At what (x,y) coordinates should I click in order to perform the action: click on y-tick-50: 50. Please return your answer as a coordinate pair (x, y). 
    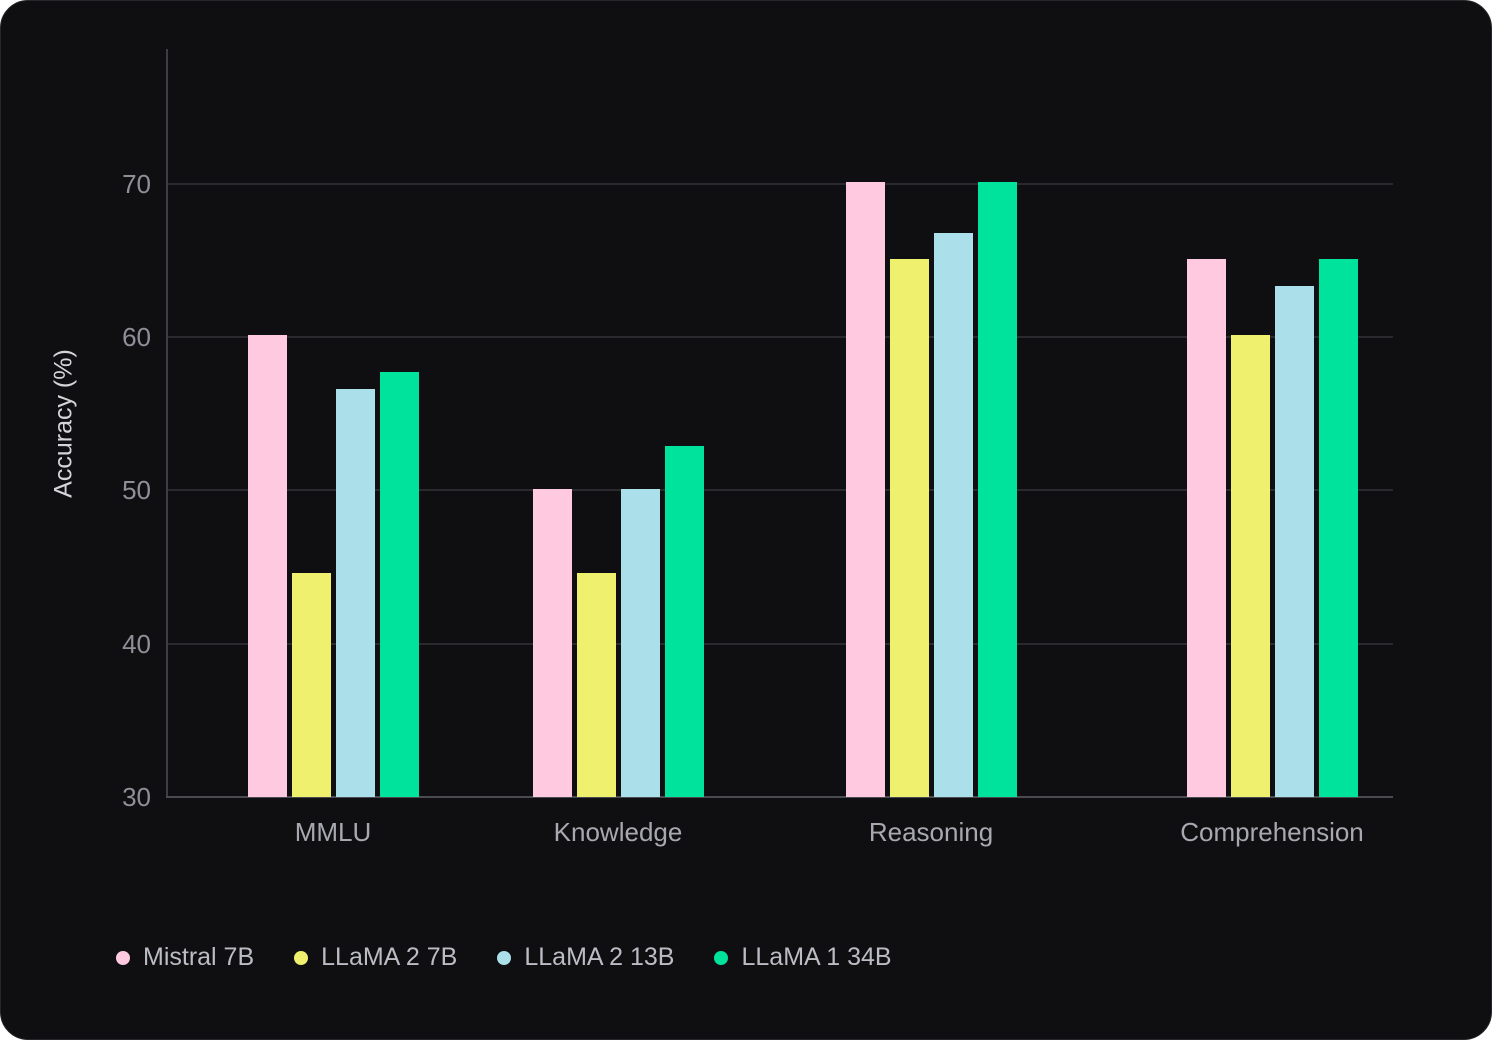
    Looking at the image, I should click on (136, 490).